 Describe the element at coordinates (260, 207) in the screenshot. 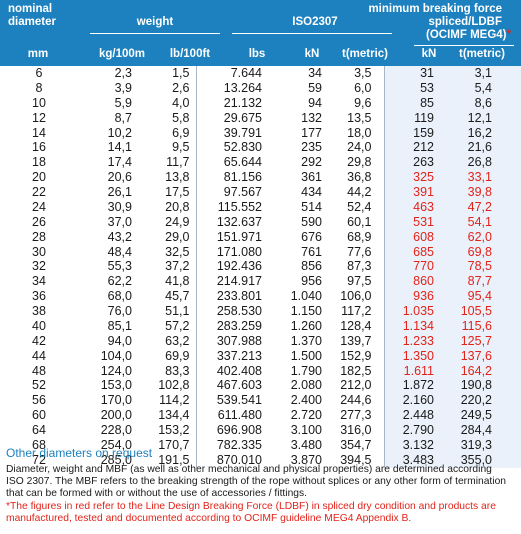

I see `table-row: 24 30,9 20,8 115.552 514 52,4 463 47,2` at that location.